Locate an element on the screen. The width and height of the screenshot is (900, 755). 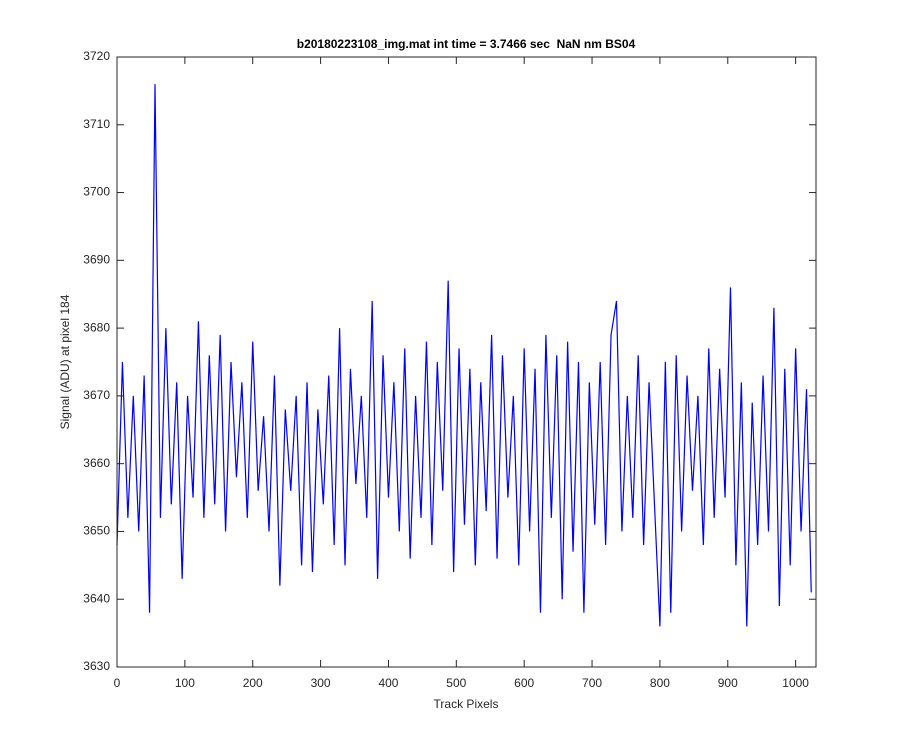
y-tick-label: 3660 is located at coordinates (96, 463).